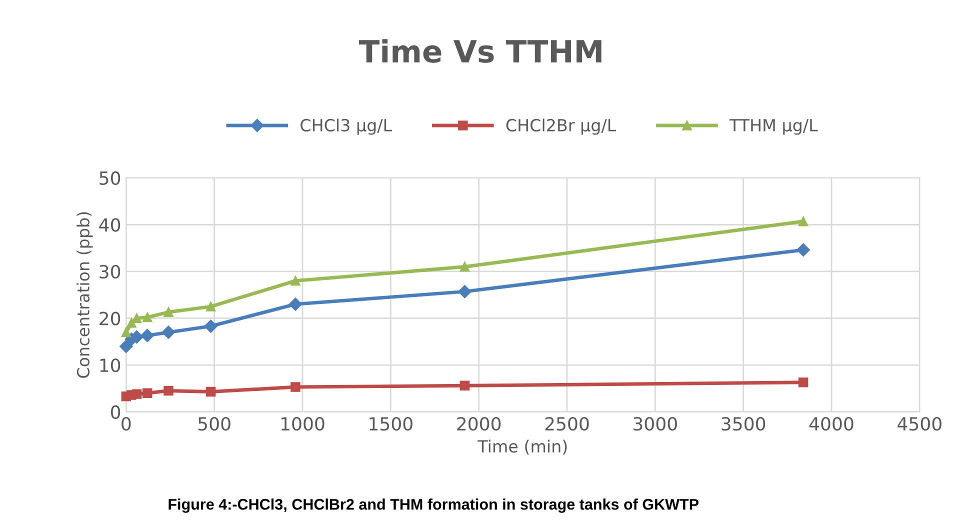 The image size is (963, 520). What do you see at coordinates (567, 424) in the screenshot?
I see `x-tick-label: 2500` at bounding box center [567, 424].